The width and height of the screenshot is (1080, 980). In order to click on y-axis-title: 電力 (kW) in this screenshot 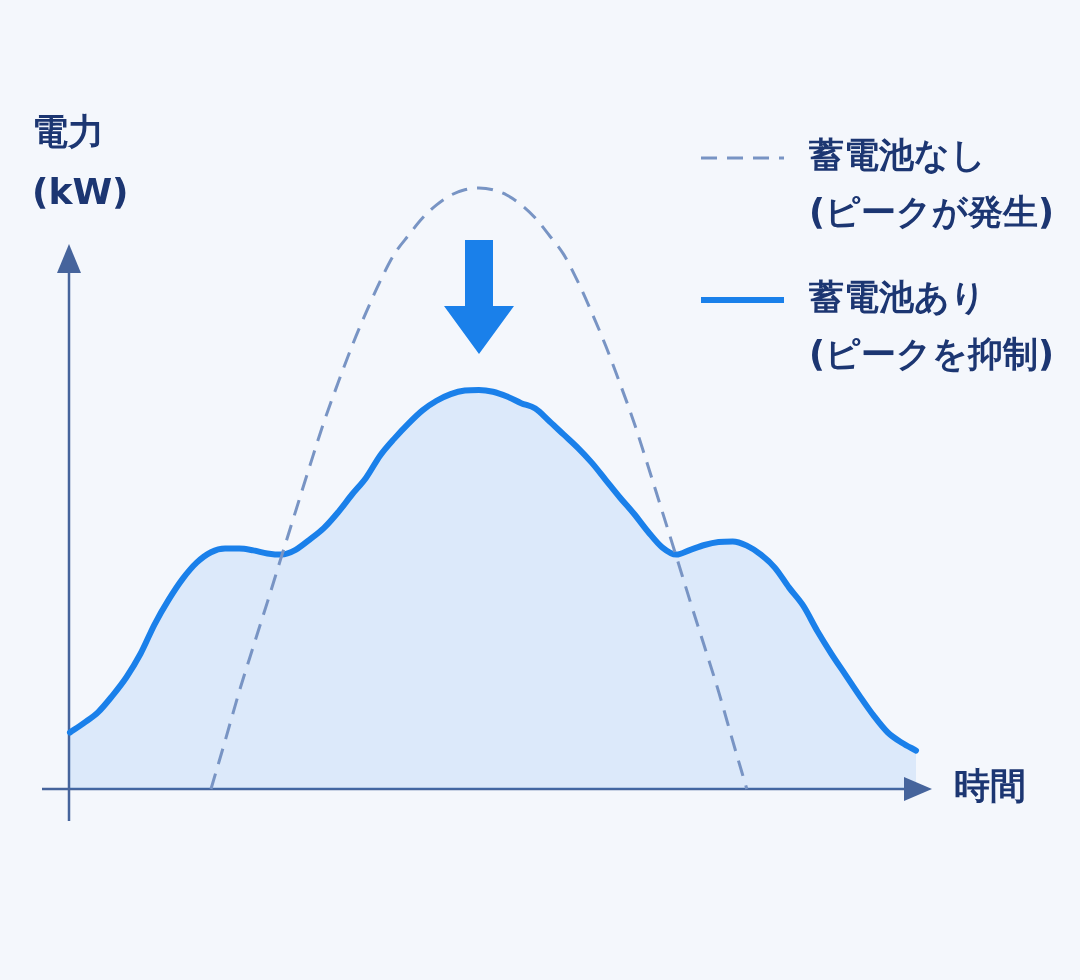, I will do `click(80, 162)`.